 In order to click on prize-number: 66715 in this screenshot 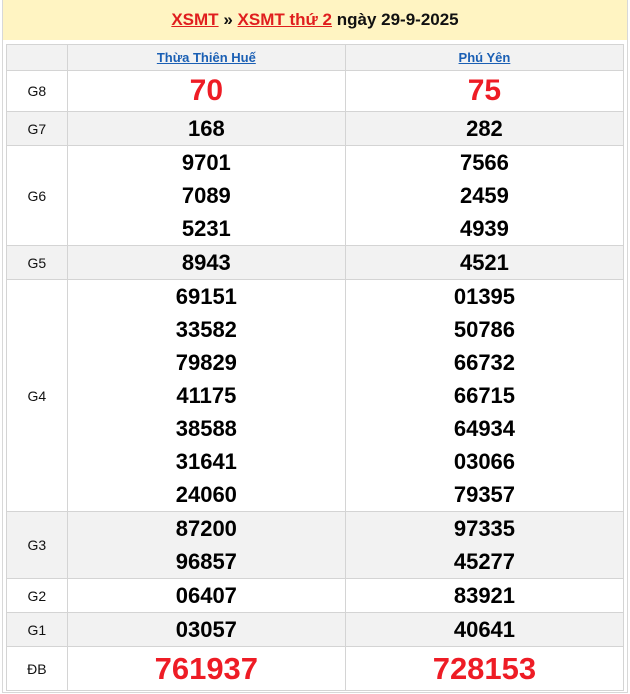, I will do `click(484, 395)`.